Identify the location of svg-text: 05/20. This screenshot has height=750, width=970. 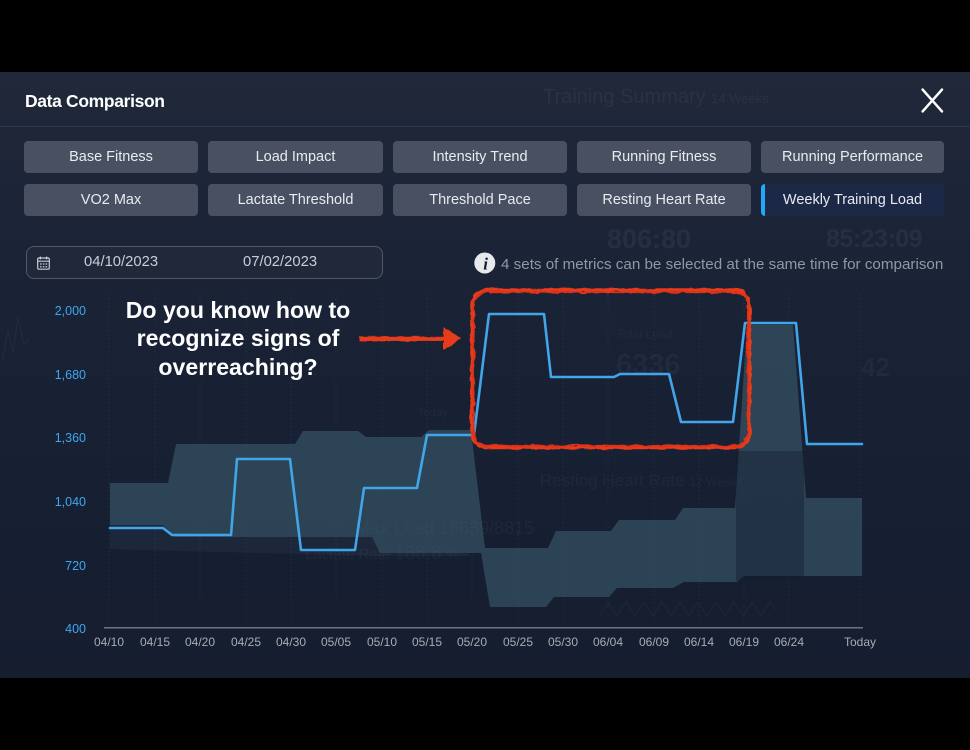
(472, 642).